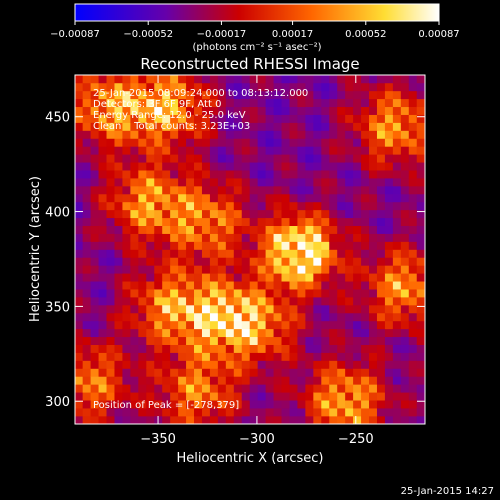  Describe the element at coordinates (169, 115) in the screenshot. I see `annotation-energy-range: Energy Range: 12.0 - 25.0 keV` at that location.